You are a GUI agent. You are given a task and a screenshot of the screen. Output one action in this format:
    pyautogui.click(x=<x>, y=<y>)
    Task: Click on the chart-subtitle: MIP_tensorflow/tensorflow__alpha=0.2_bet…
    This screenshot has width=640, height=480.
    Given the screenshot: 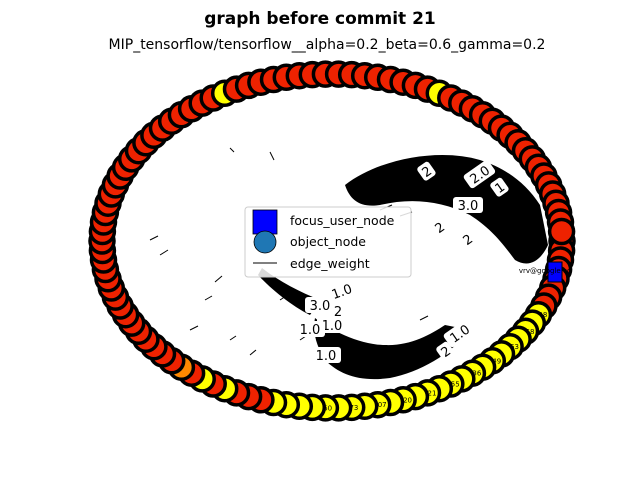 What is the action you would take?
    pyautogui.click(x=327, y=45)
    